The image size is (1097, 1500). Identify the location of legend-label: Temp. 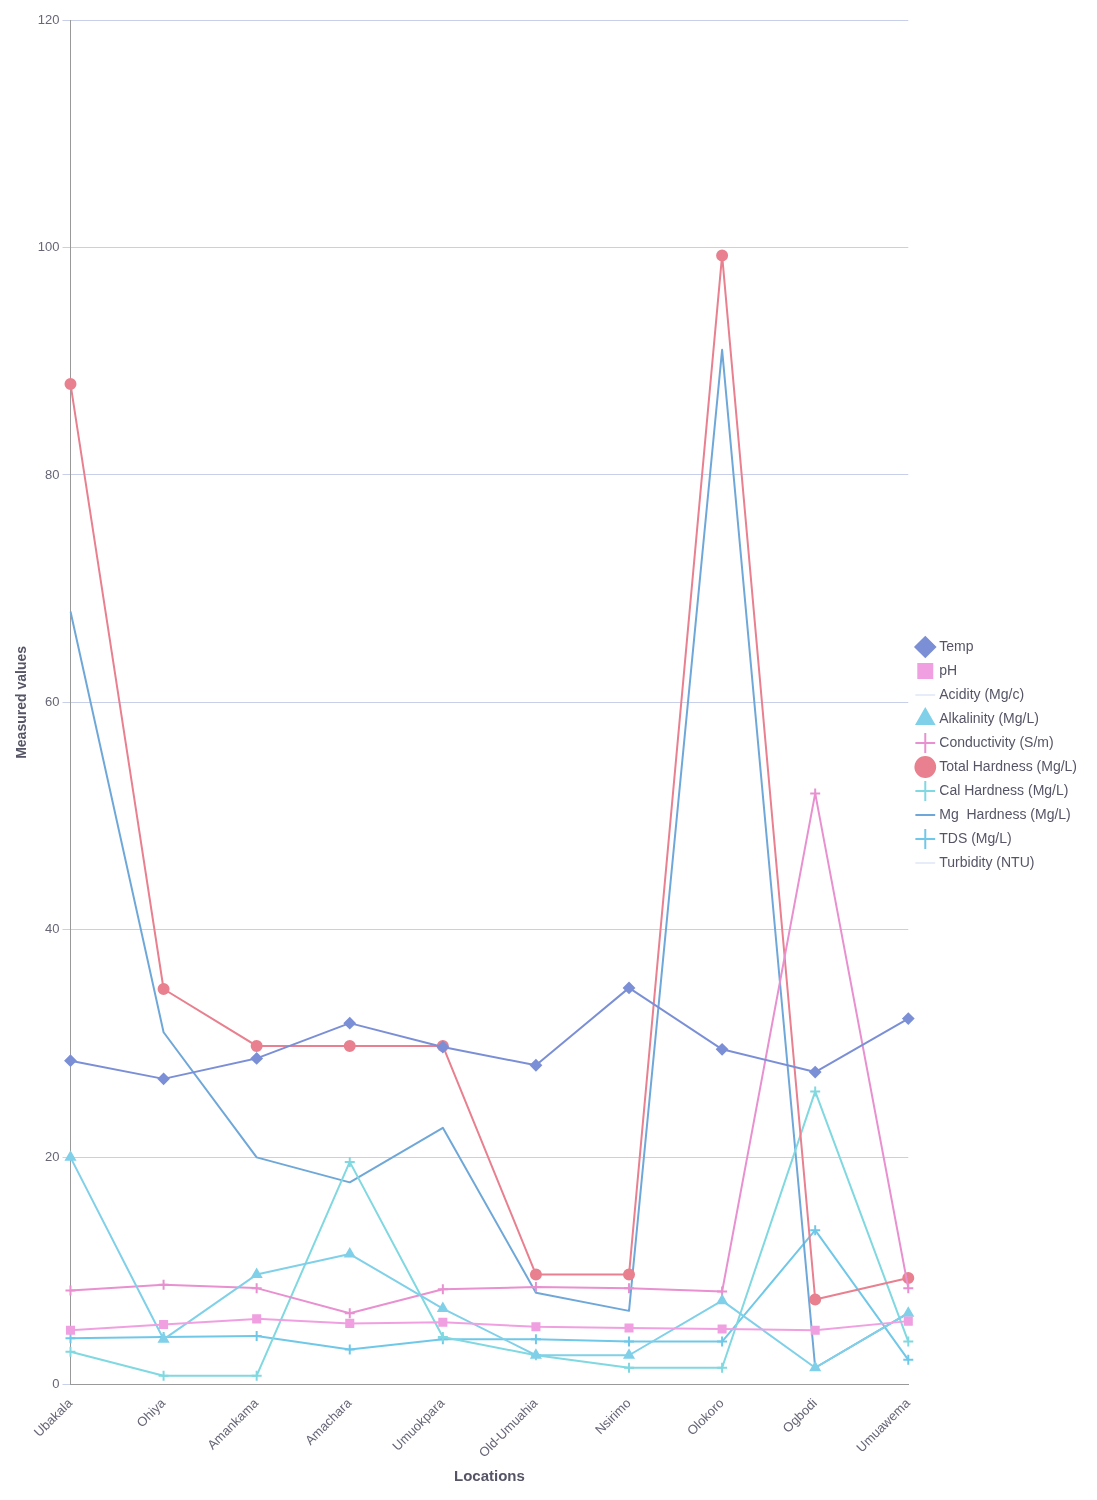
(956, 645).